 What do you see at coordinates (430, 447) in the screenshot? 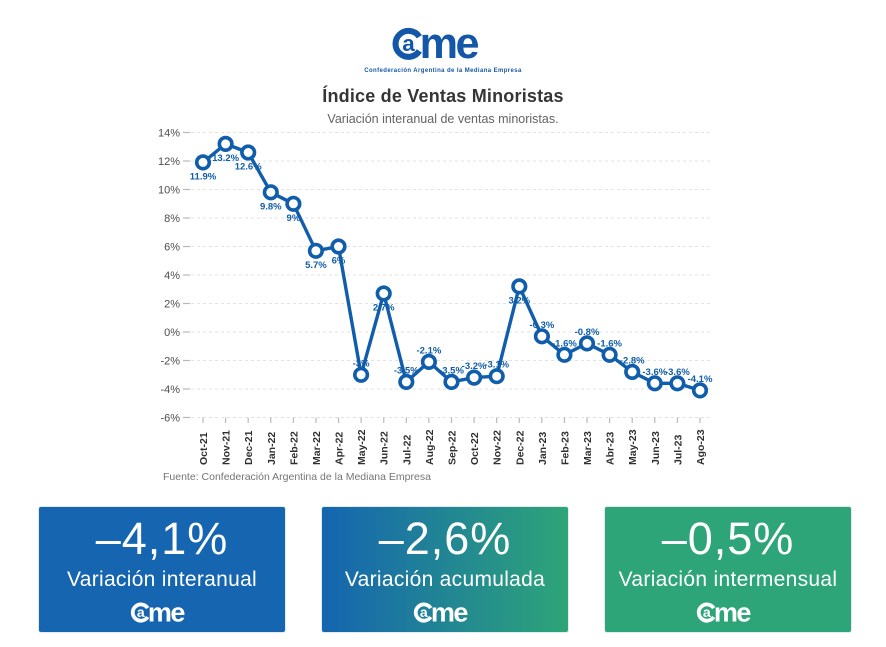
I see `x-tick-label: Aug-22` at bounding box center [430, 447].